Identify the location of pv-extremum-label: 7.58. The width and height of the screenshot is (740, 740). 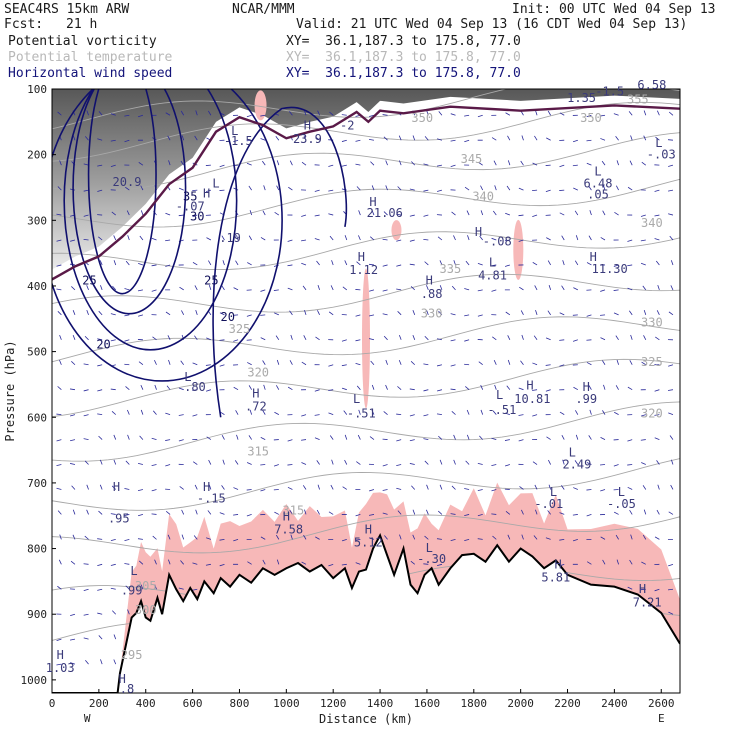
(288, 529).